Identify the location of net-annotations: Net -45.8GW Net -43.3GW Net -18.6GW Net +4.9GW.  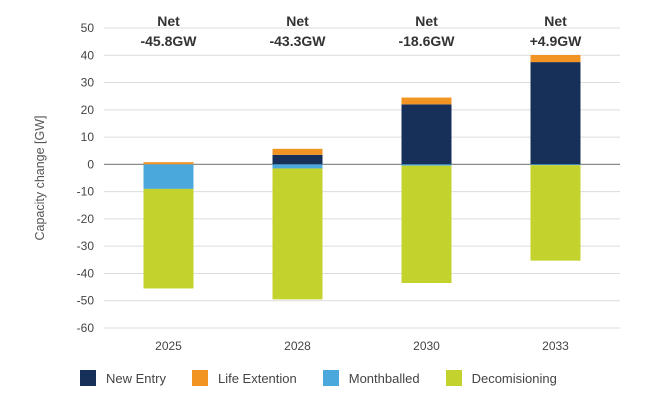
(361, 31).